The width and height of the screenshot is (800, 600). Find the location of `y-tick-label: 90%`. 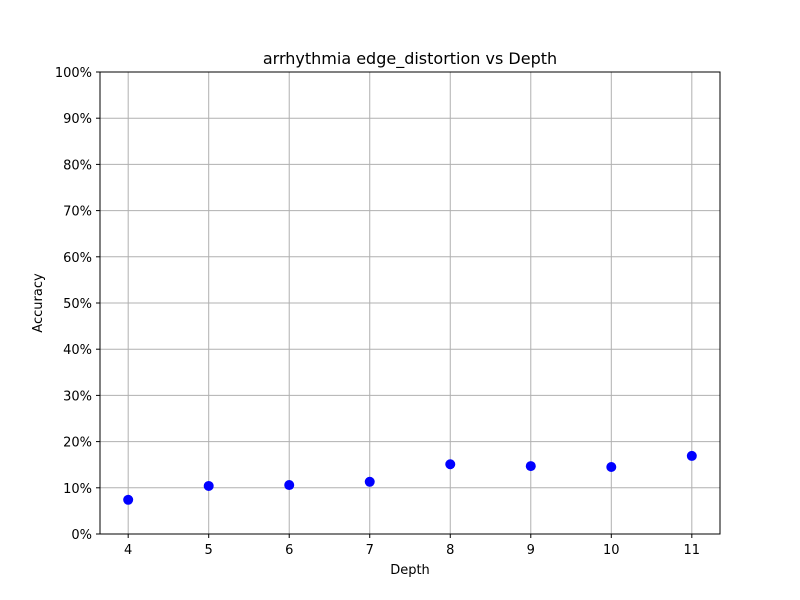

y-tick-label: 90% is located at coordinates (77, 119).